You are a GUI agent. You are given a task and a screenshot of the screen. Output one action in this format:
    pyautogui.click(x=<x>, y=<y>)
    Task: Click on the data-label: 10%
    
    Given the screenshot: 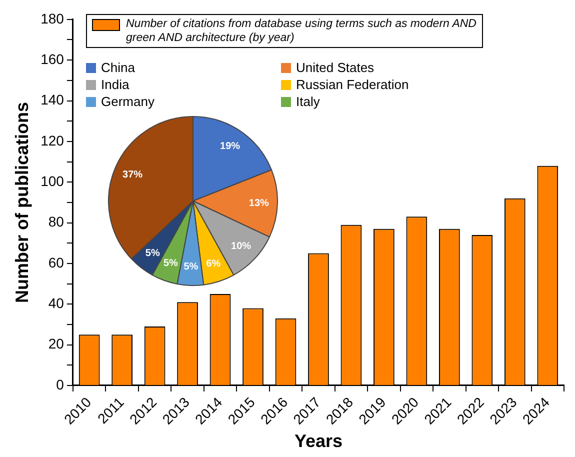 What is the action you would take?
    pyautogui.click(x=241, y=246)
    